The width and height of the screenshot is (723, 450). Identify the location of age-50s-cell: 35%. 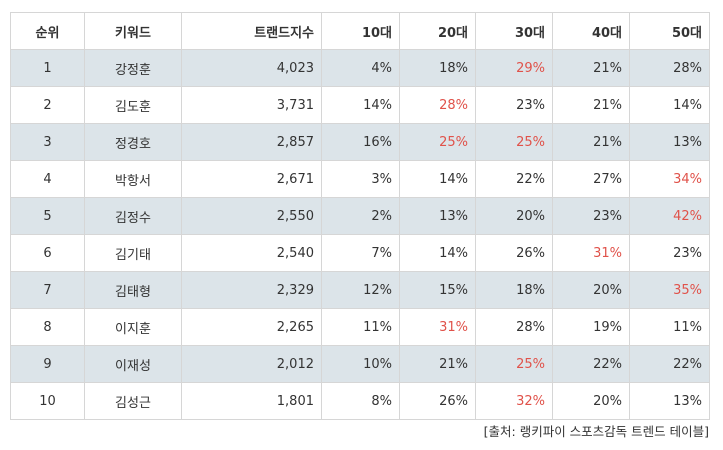
(669, 290).